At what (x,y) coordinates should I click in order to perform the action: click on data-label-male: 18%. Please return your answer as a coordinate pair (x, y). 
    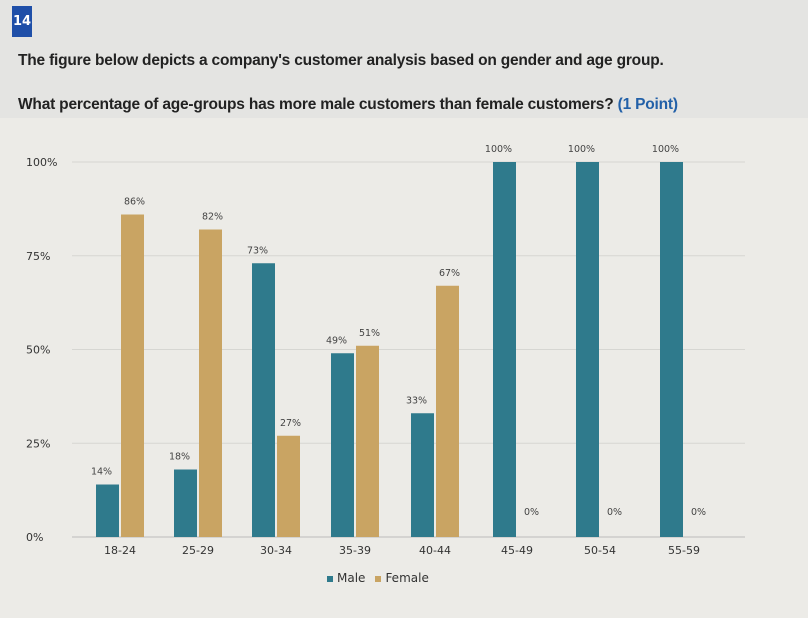
    Looking at the image, I should click on (179, 457).